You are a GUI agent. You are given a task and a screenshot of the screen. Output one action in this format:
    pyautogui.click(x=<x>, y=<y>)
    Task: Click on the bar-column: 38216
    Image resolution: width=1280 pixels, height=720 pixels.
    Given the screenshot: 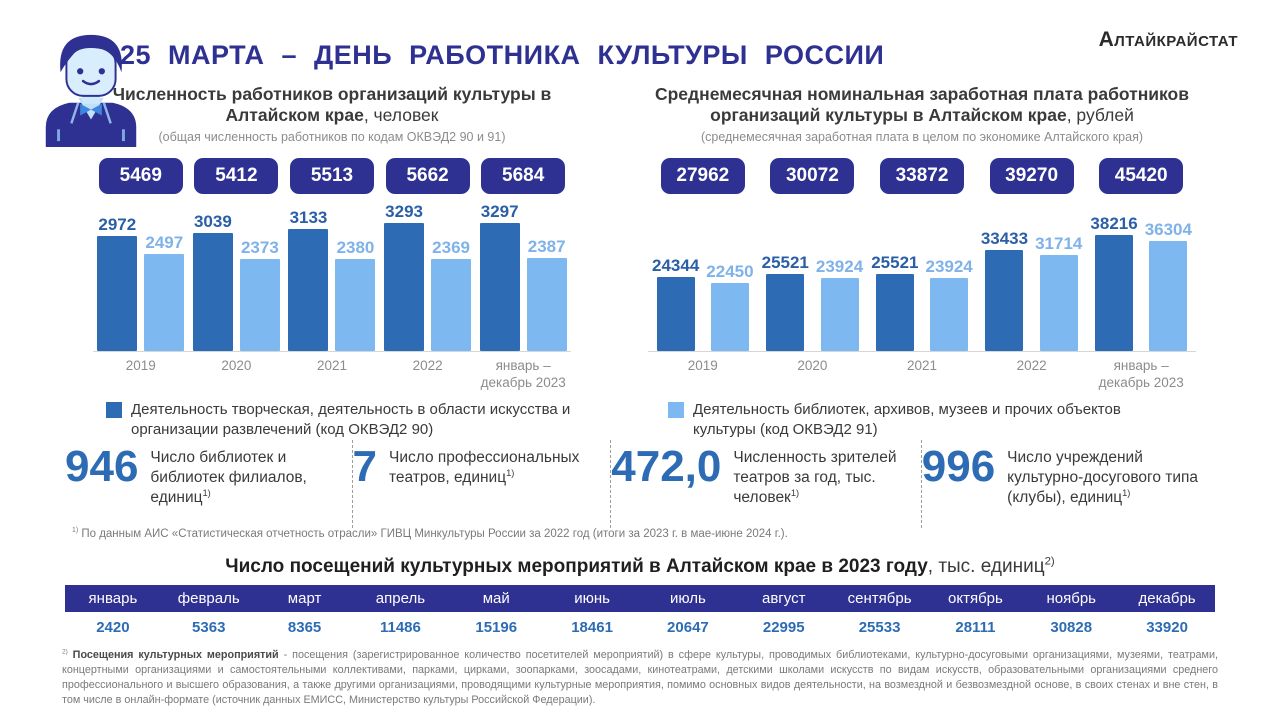 What is the action you would take?
    pyautogui.click(x=1114, y=282)
    